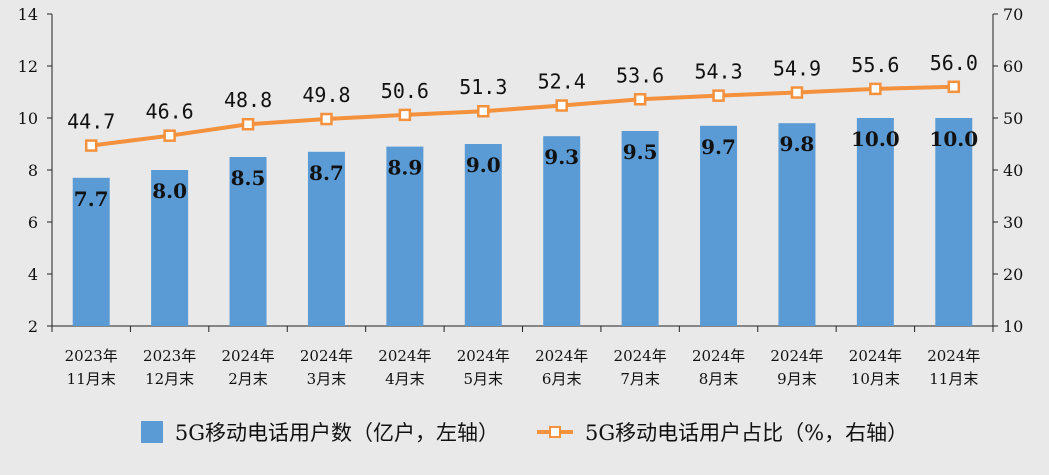  What do you see at coordinates (483, 165) in the screenshot?
I see `bar-data-label: 9.0` at bounding box center [483, 165].